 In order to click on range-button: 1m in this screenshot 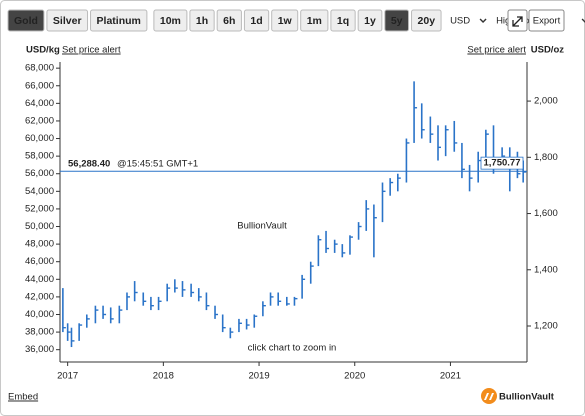, I will do `click(314, 20)`.